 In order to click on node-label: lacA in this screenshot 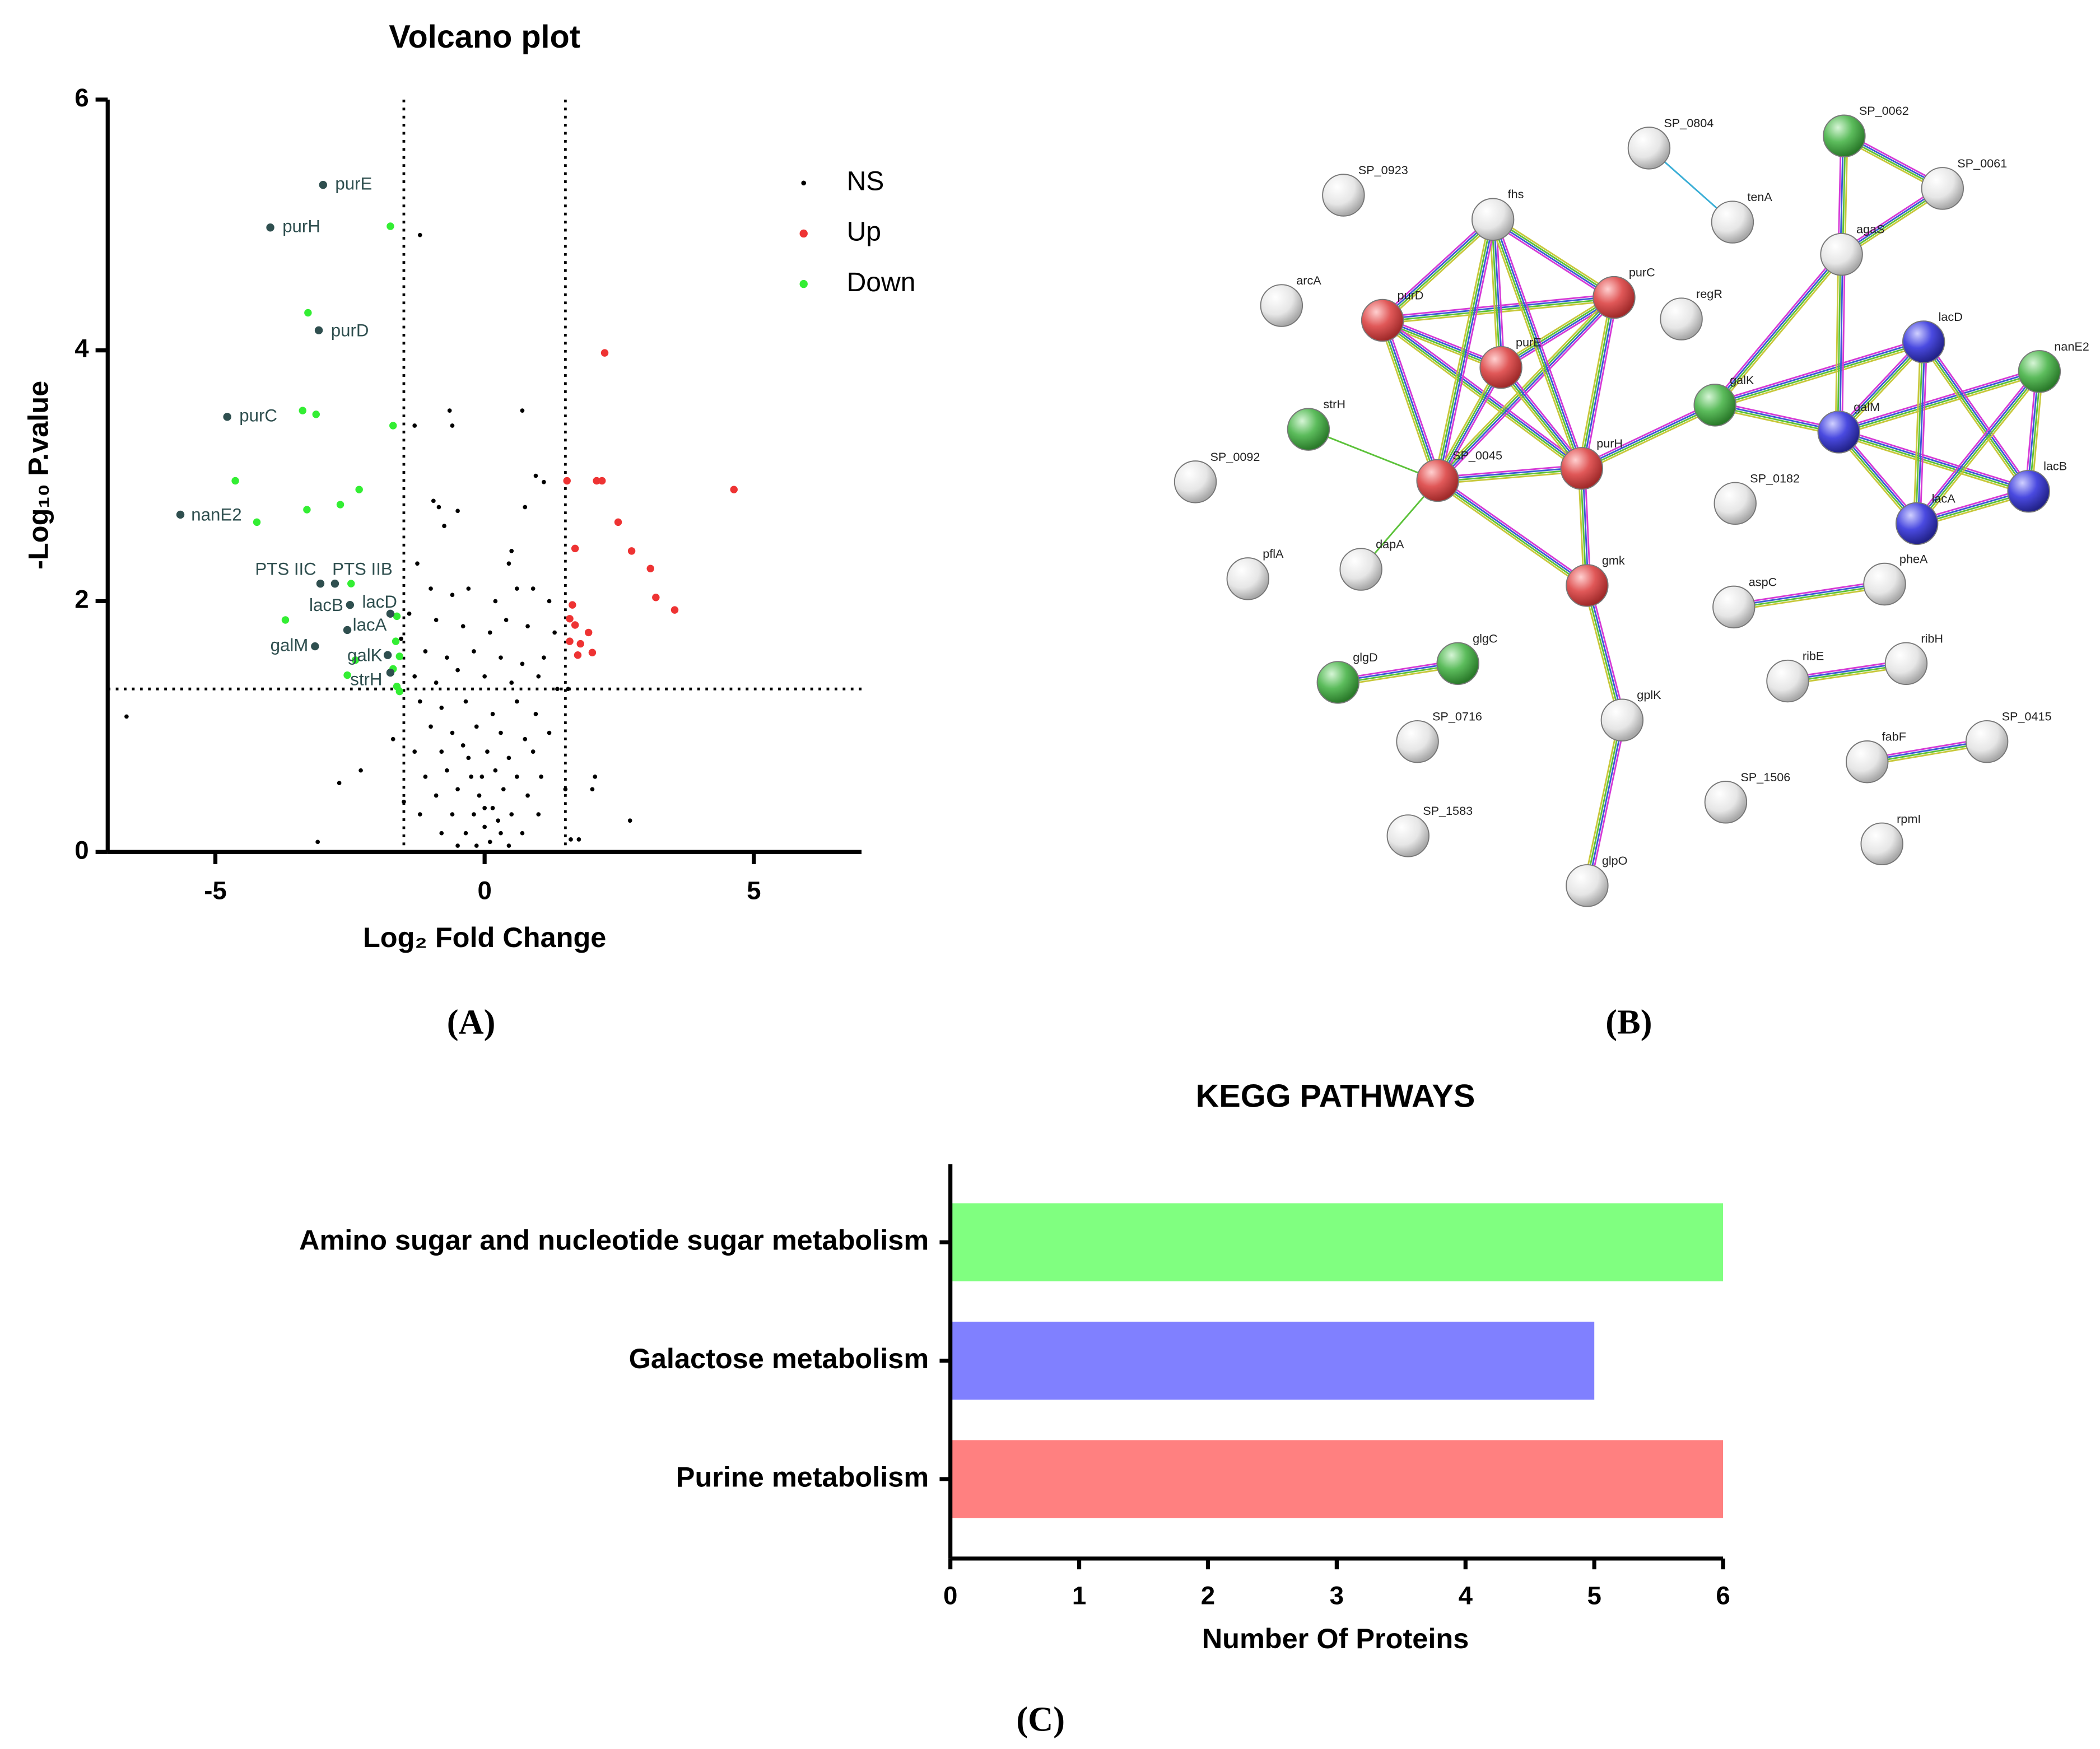, I will do `click(1944, 498)`.